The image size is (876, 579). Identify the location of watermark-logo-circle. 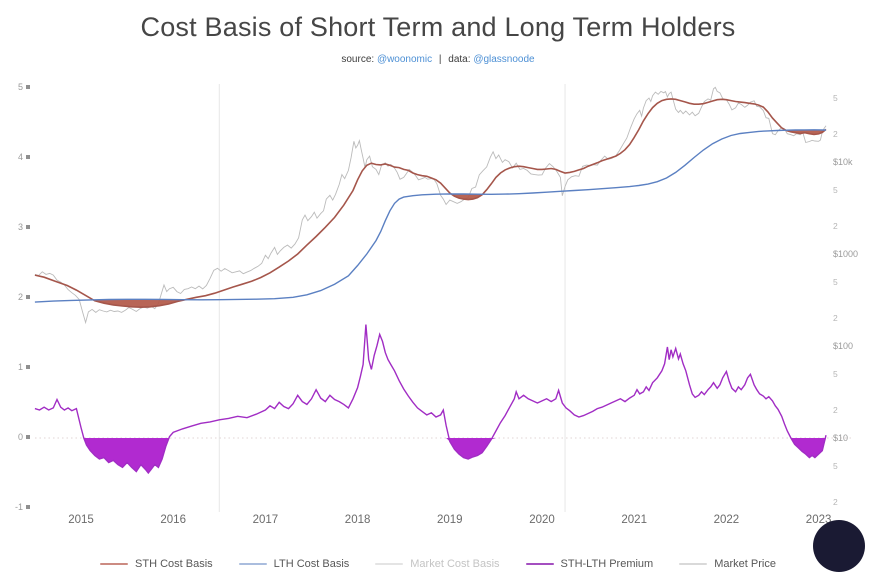
(839, 546).